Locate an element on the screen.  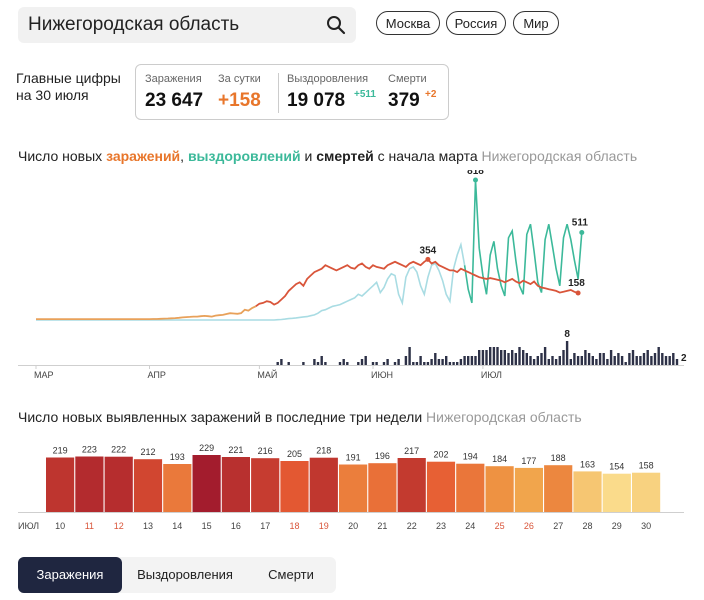
line-title-infections: заражений is located at coordinates (143, 156).